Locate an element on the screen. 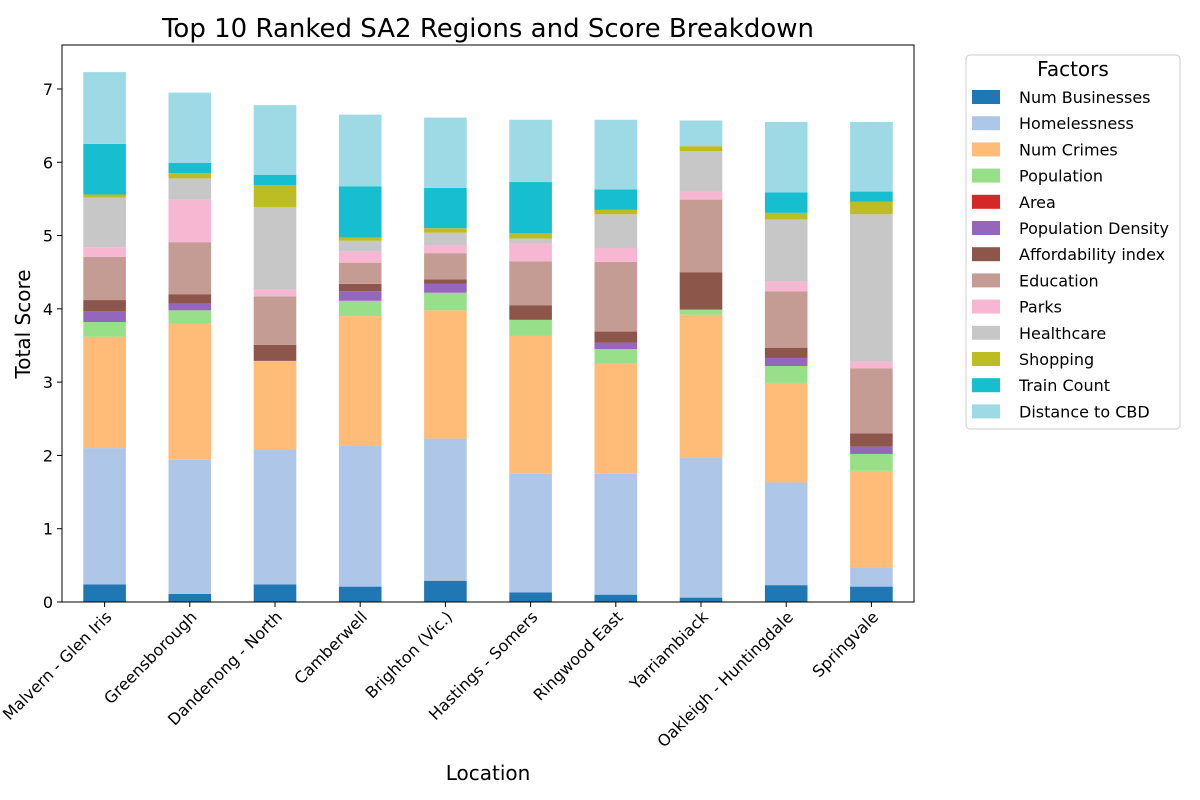 The height and width of the screenshot is (800, 1200). legend-frame is located at coordinates (1073, 242).